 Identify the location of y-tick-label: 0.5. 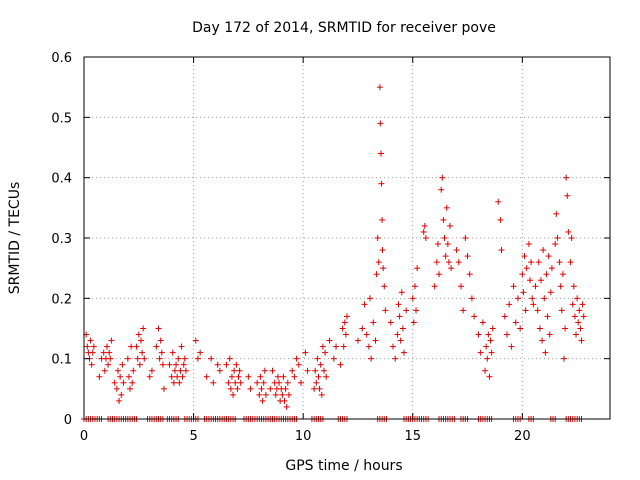
(61, 118).